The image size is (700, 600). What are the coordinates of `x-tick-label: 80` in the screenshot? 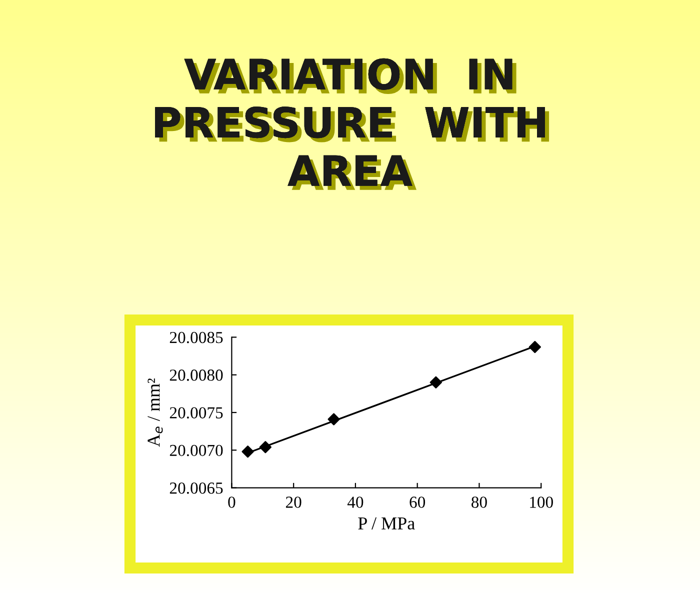 It's located at (479, 502).